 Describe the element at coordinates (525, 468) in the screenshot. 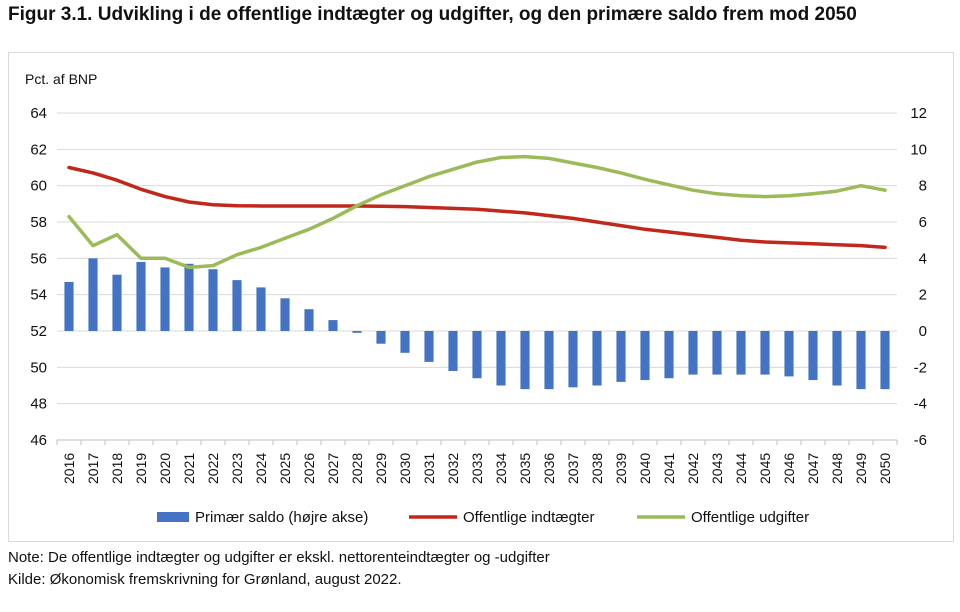

I see `x-tick-label: 2035` at that location.